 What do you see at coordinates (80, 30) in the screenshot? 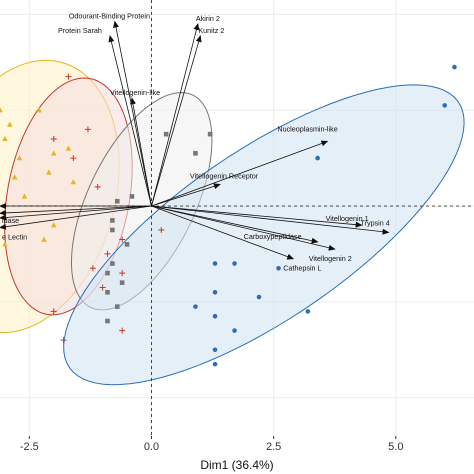
I see `loading-label-1: Protein Sarah` at bounding box center [80, 30].